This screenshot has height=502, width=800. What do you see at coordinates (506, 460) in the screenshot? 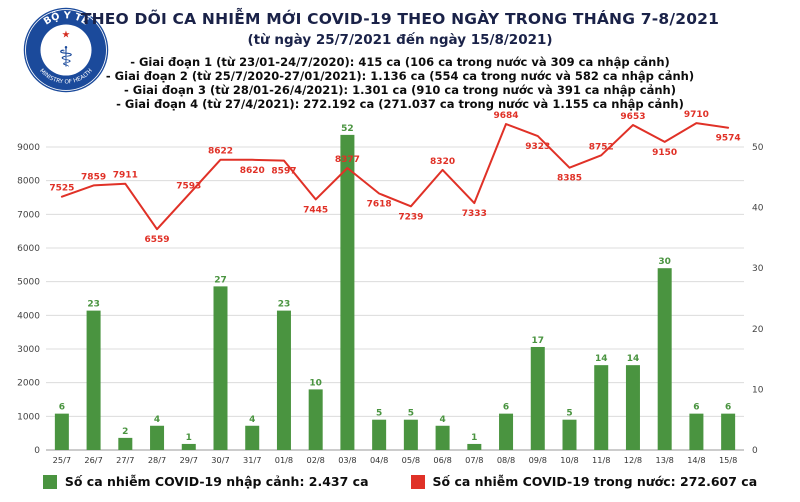
I see `svg-text: 08/8` at bounding box center [506, 460].